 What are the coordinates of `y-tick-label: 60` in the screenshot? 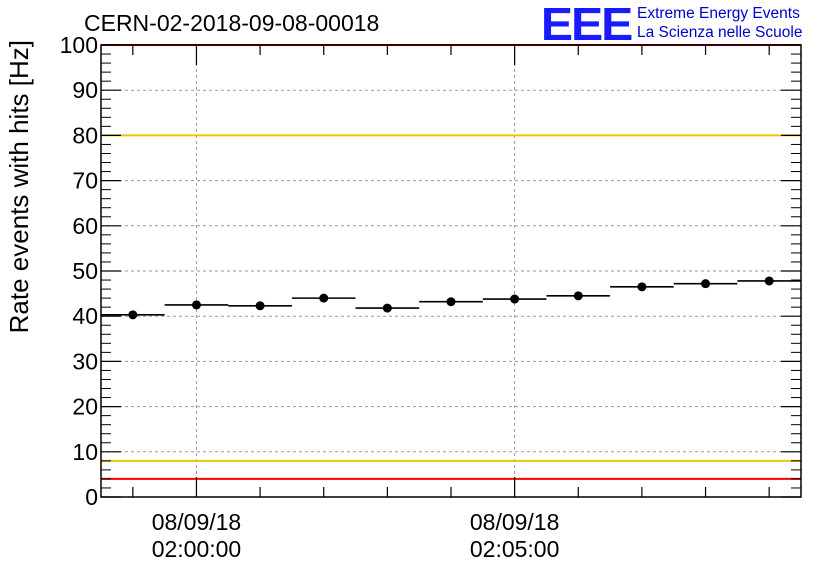 It's located at (85, 226).